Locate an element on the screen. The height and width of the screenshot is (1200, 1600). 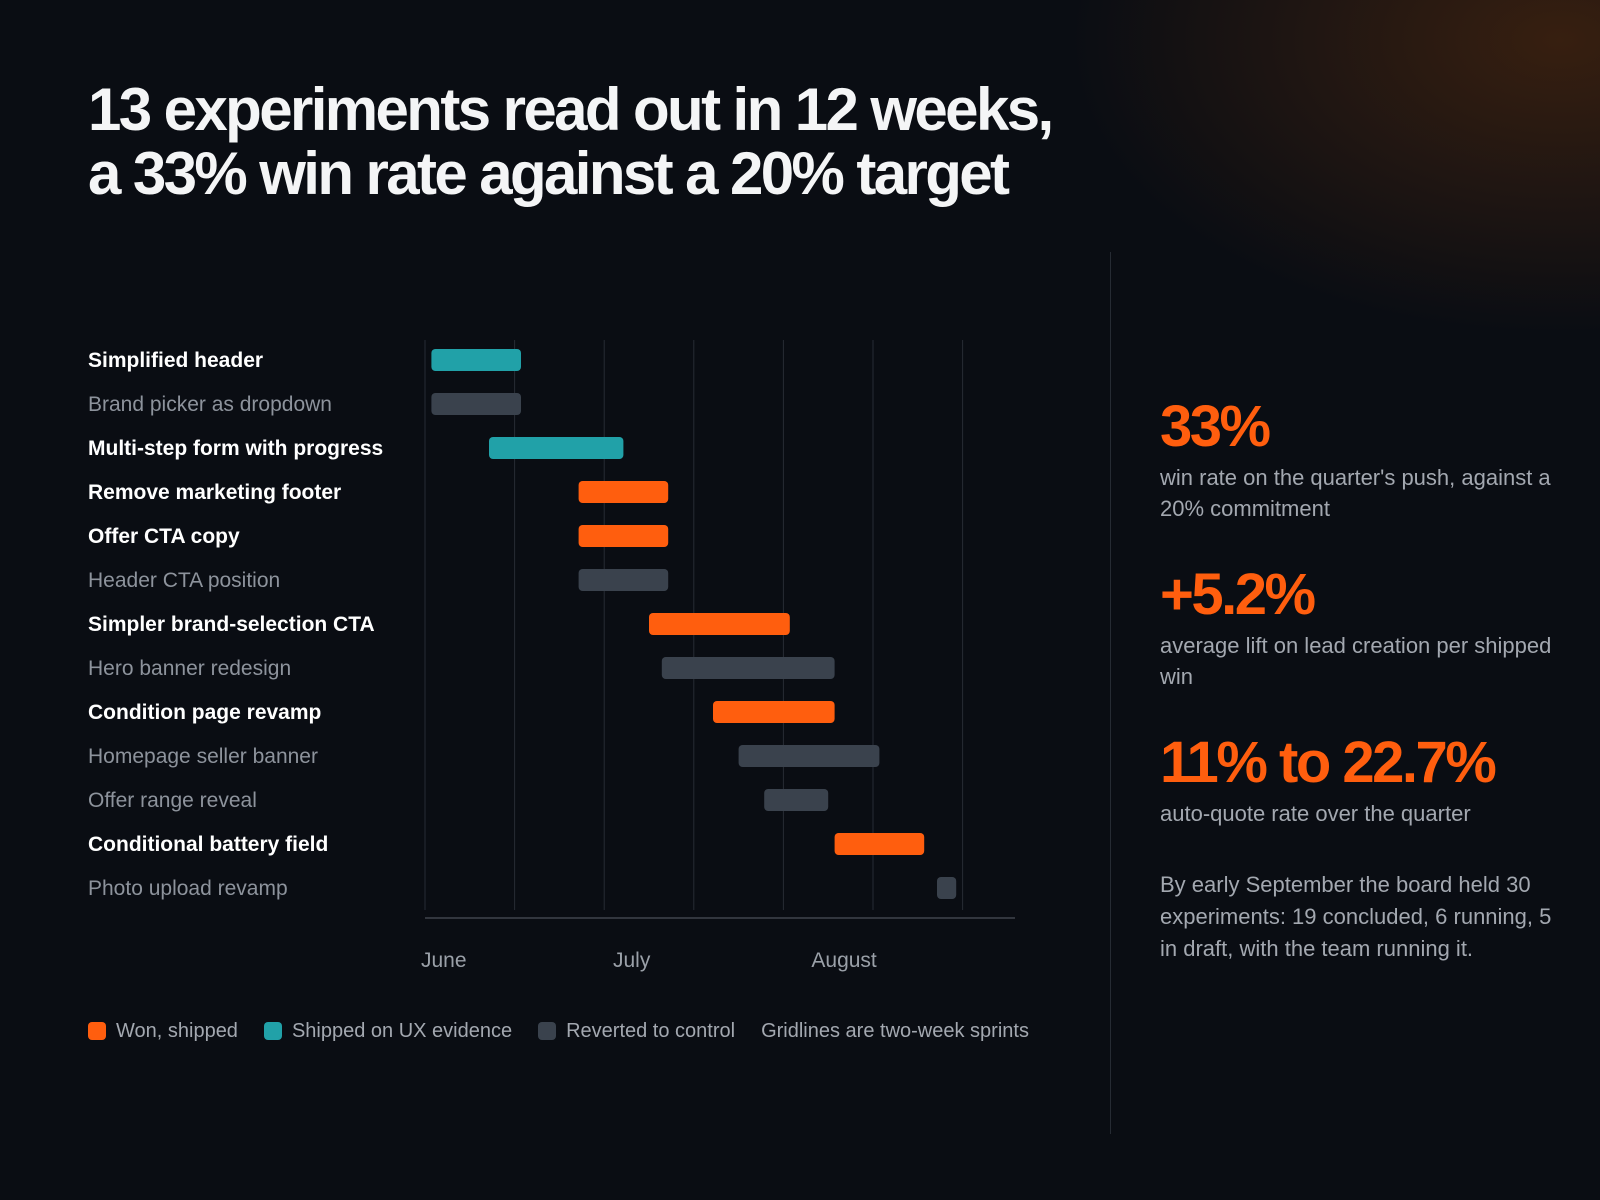
x-axis: June July August is located at coordinates (718, 944).